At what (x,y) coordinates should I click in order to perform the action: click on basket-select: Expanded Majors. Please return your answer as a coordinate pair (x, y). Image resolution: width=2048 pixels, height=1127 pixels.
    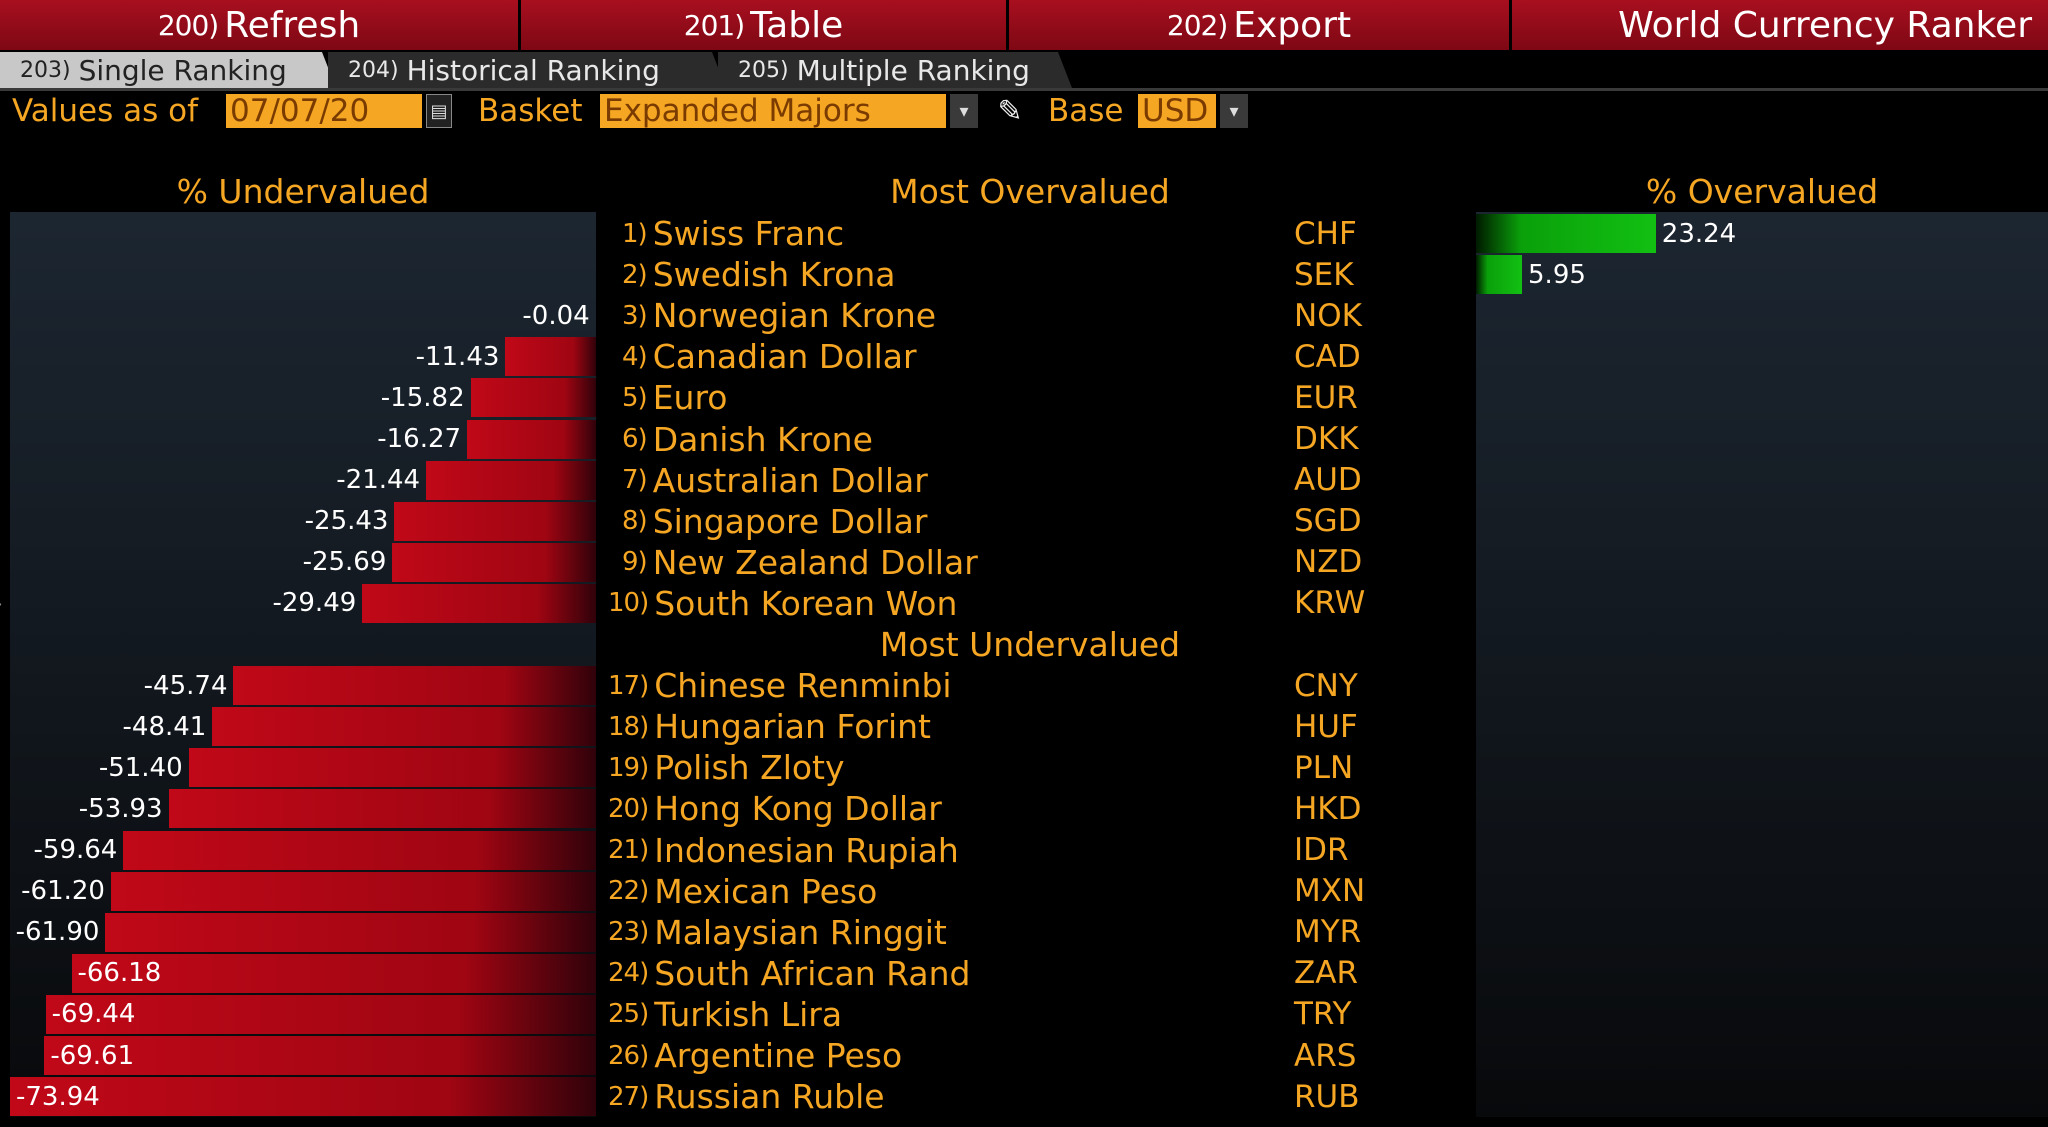
    Looking at the image, I should click on (773, 111).